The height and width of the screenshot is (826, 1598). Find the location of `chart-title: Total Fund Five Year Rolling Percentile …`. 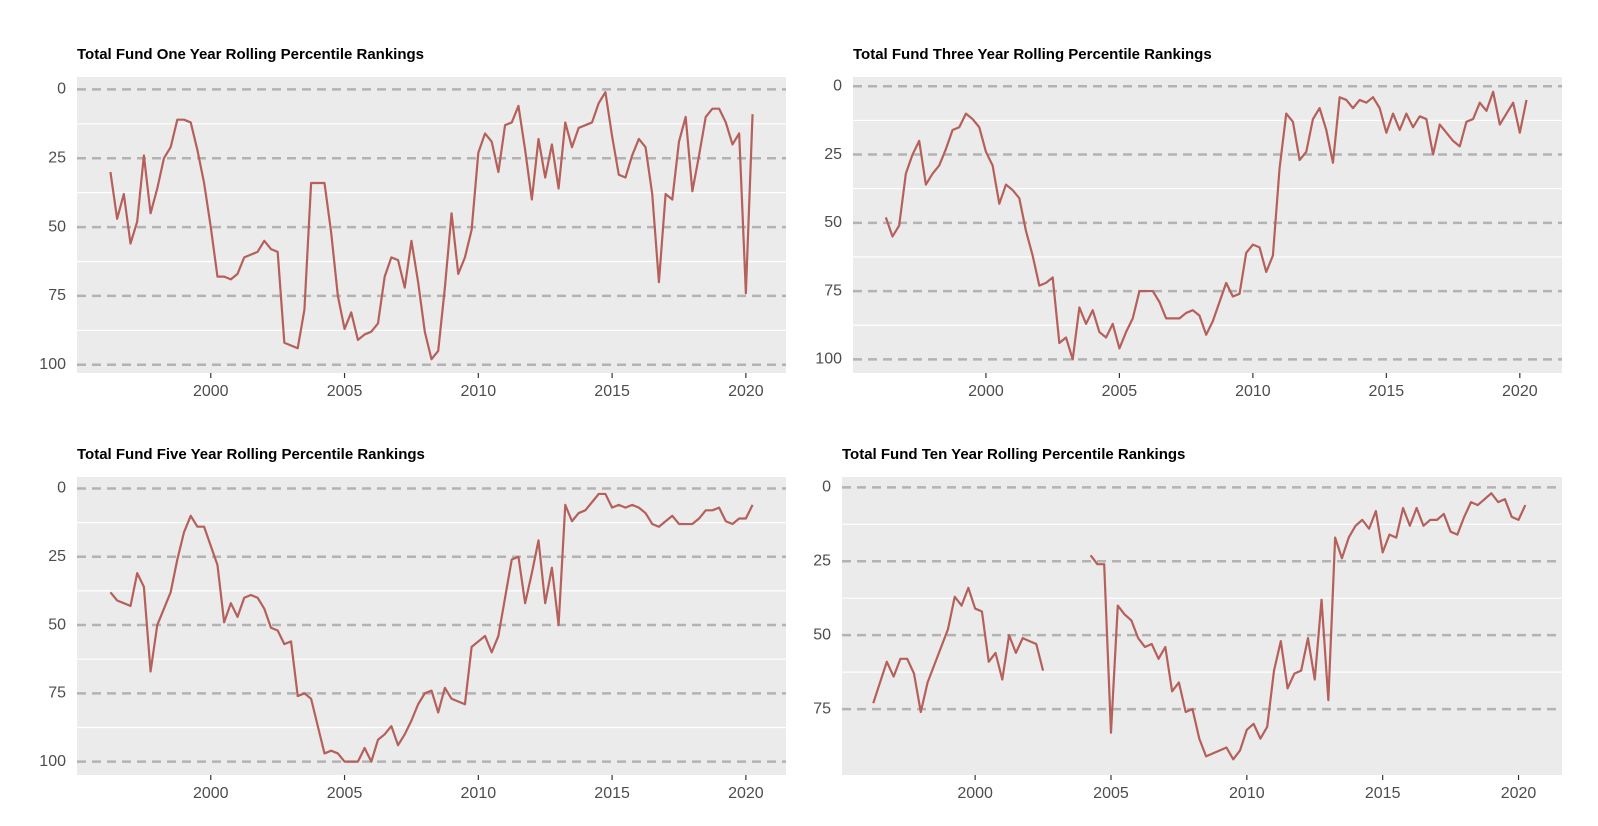

chart-title: Total Fund Five Year Rolling Percentile … is located at coordinates (251, 454).